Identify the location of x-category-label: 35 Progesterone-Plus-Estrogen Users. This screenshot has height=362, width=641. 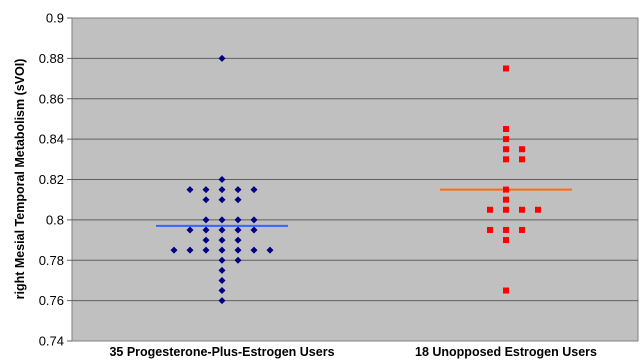
(221, 352).